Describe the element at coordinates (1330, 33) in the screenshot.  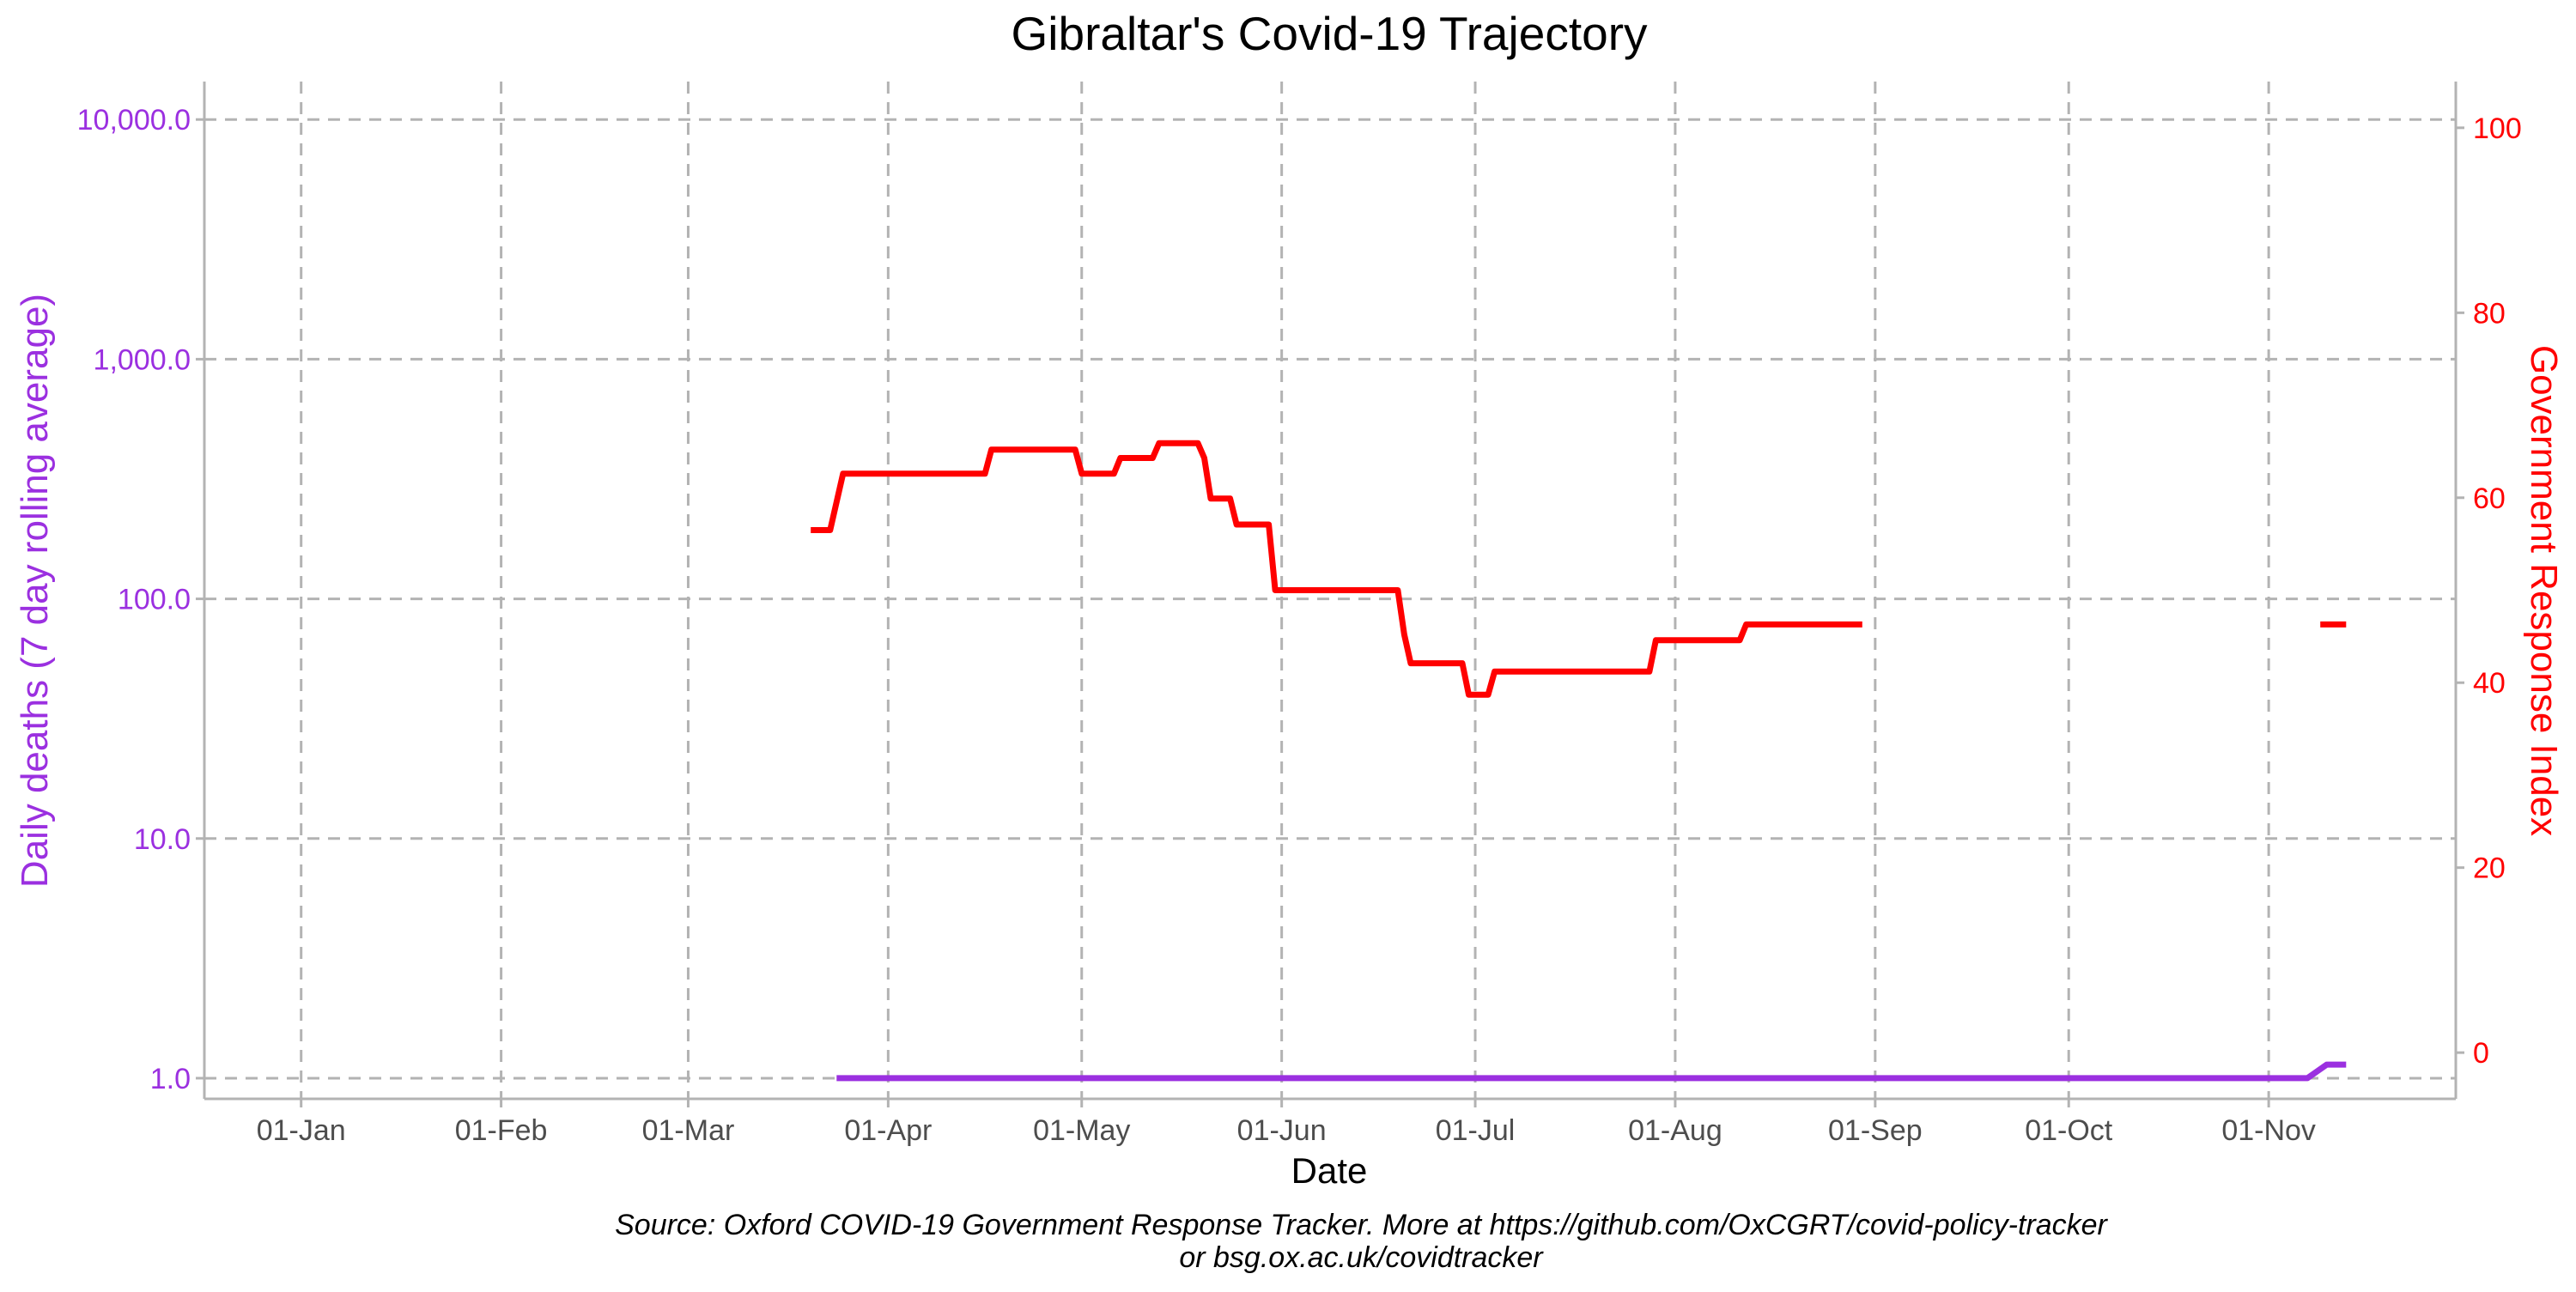
I see `chart-title: Gibraltar's Covid-19 Trajectory` at that location.